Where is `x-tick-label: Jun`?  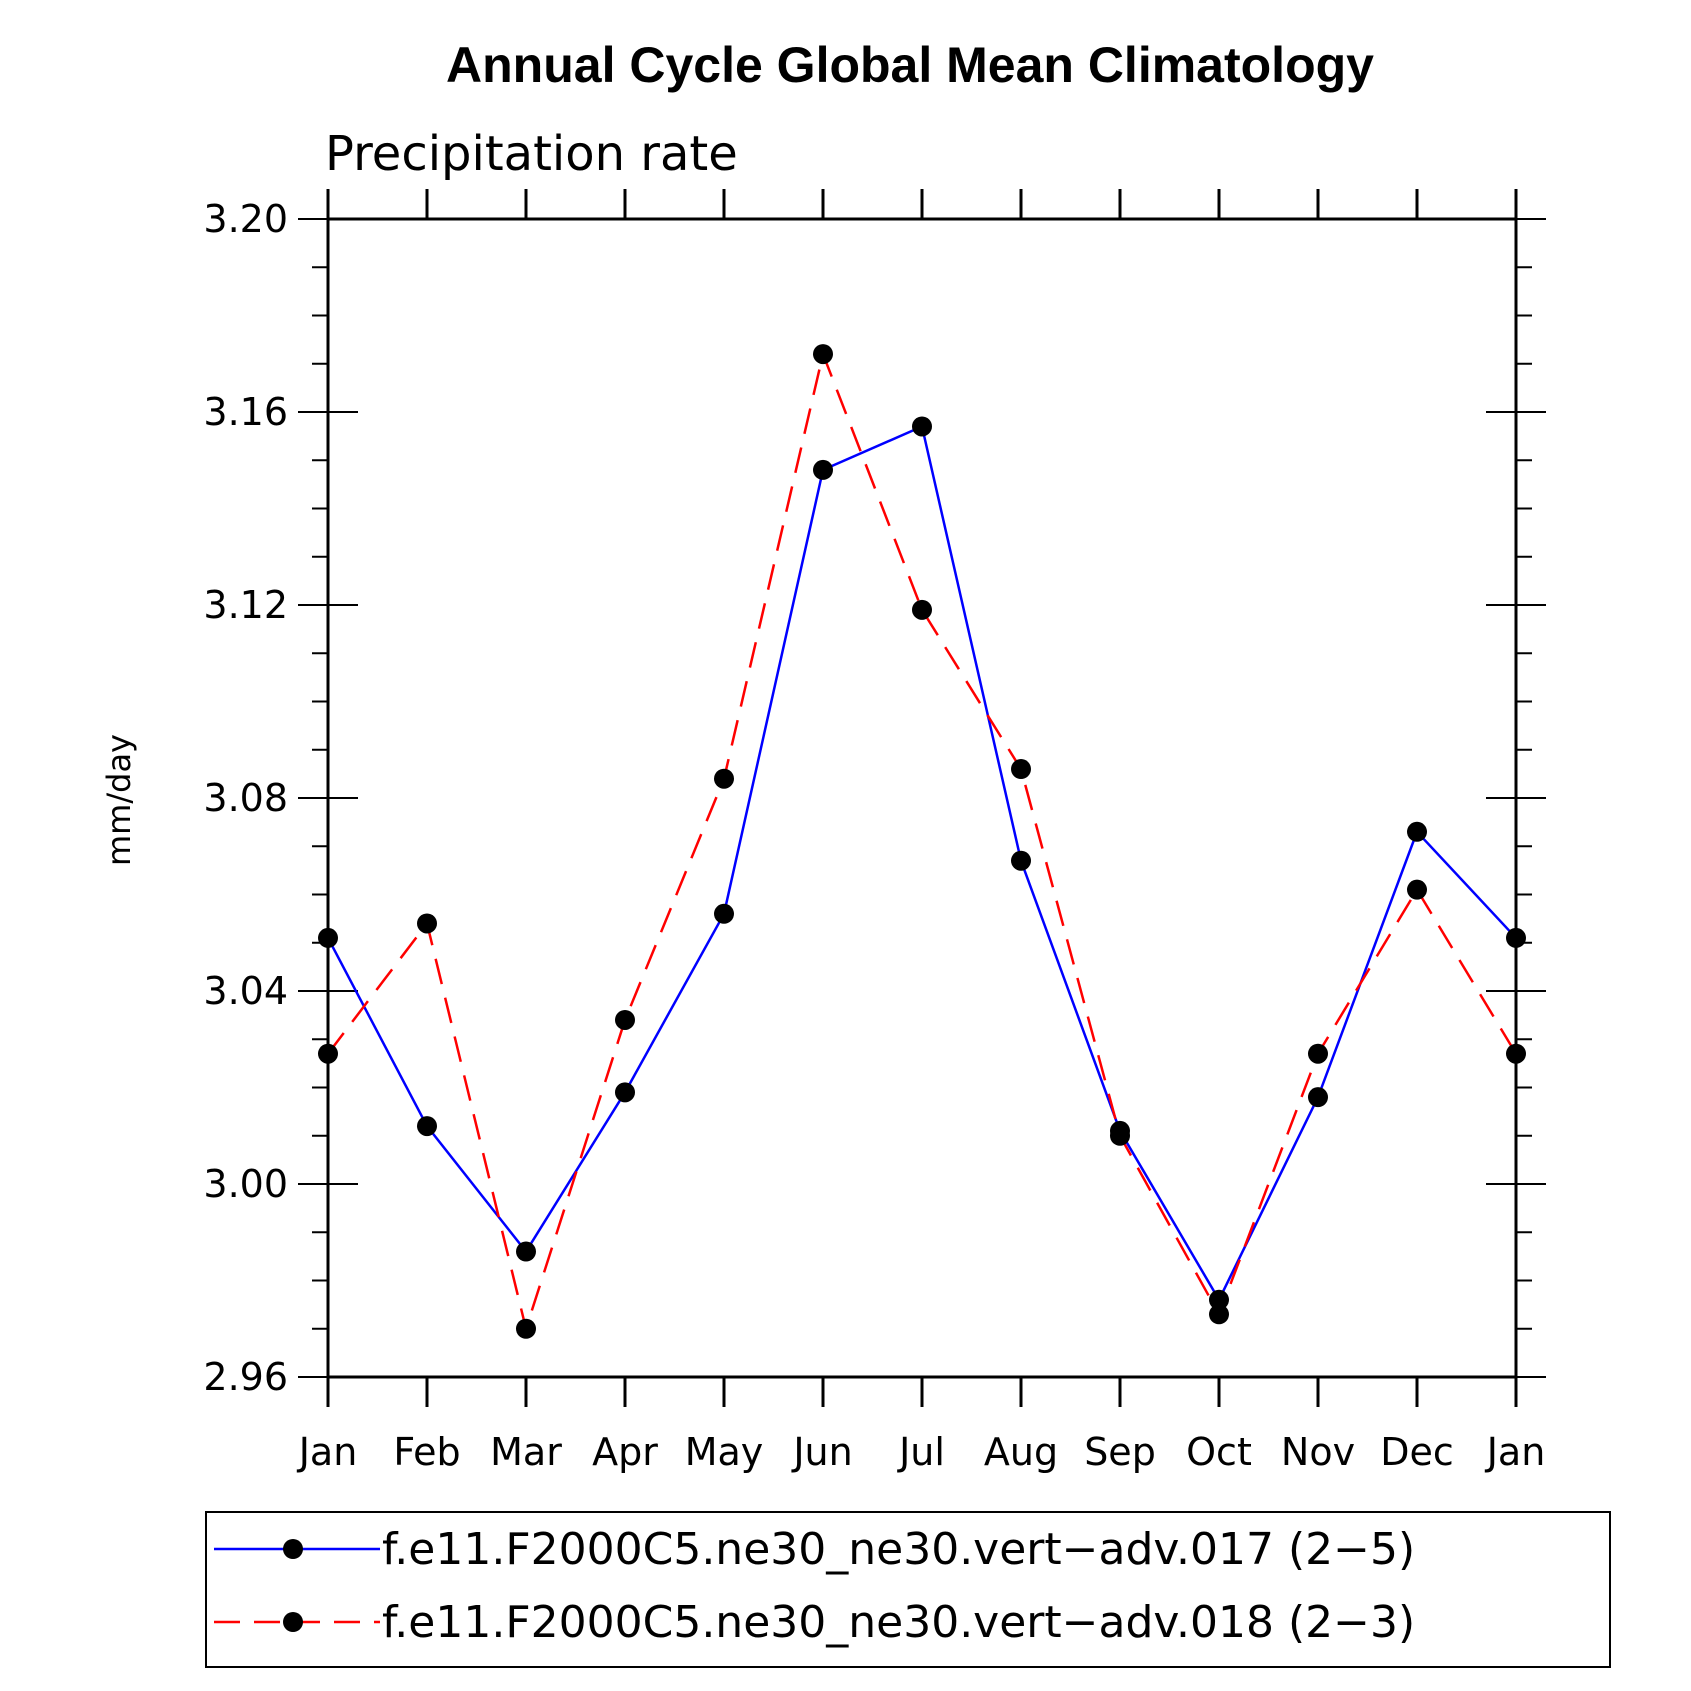 x-tick-label: Jun is located at coordinates (821, 1452).